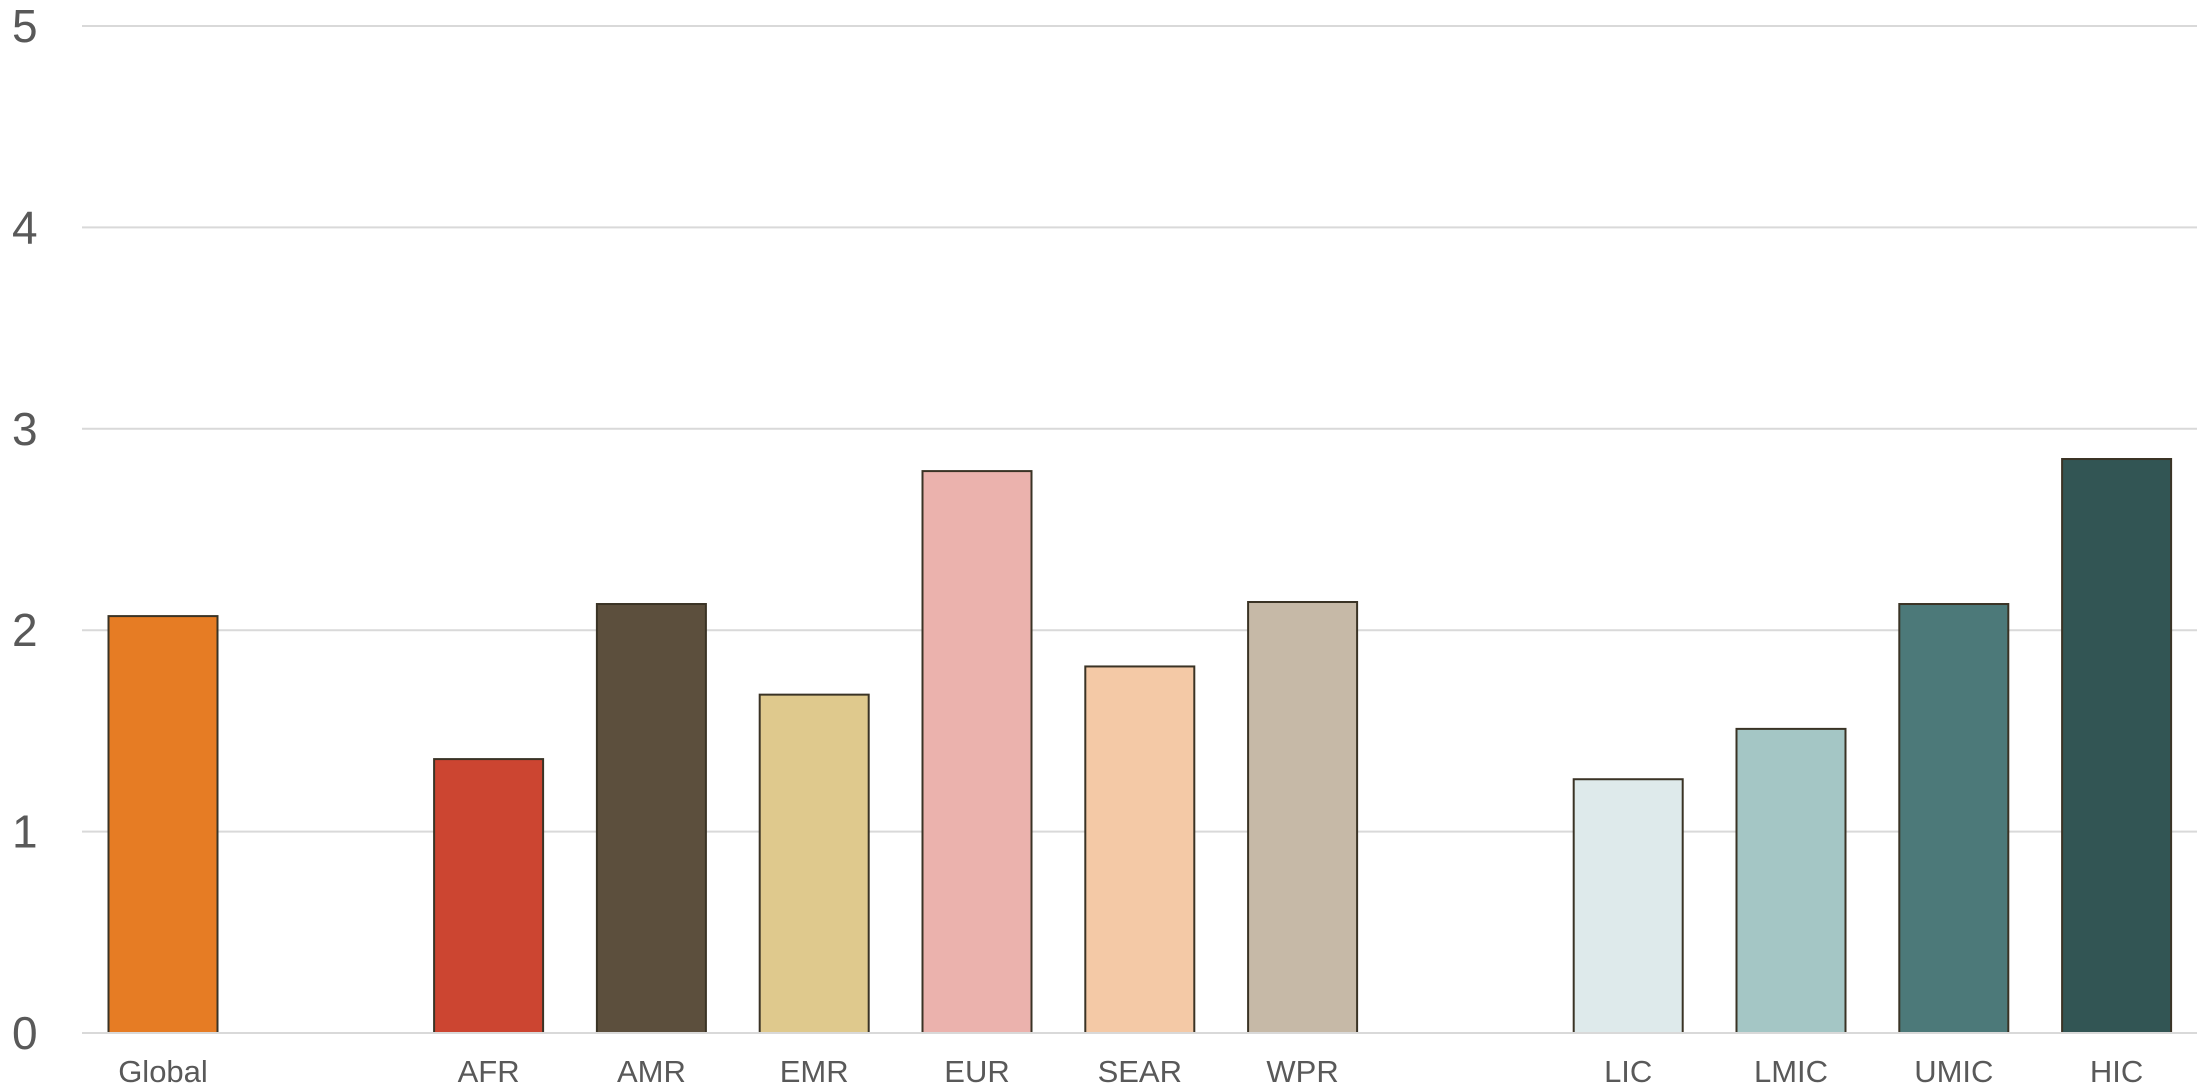 Image resolution: width=2199 pixels, height=1088 pixels. What do you see at coordinates (25, 1033) in the screenshot?
I see `y-tick-label: 0` at bounding box center [25, 1033].